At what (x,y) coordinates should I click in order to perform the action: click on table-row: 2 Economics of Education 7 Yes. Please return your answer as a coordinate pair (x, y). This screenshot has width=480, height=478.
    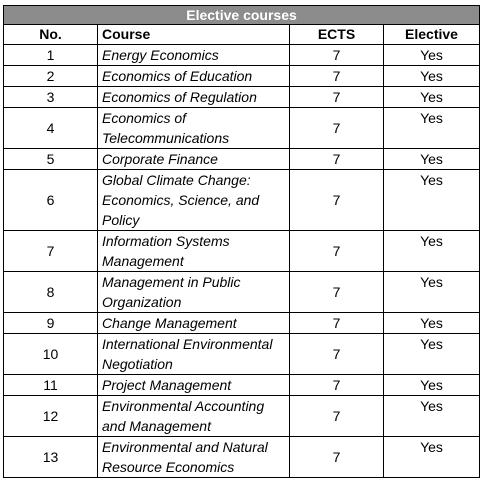
    Looking at the image, I should click on (241, 76).